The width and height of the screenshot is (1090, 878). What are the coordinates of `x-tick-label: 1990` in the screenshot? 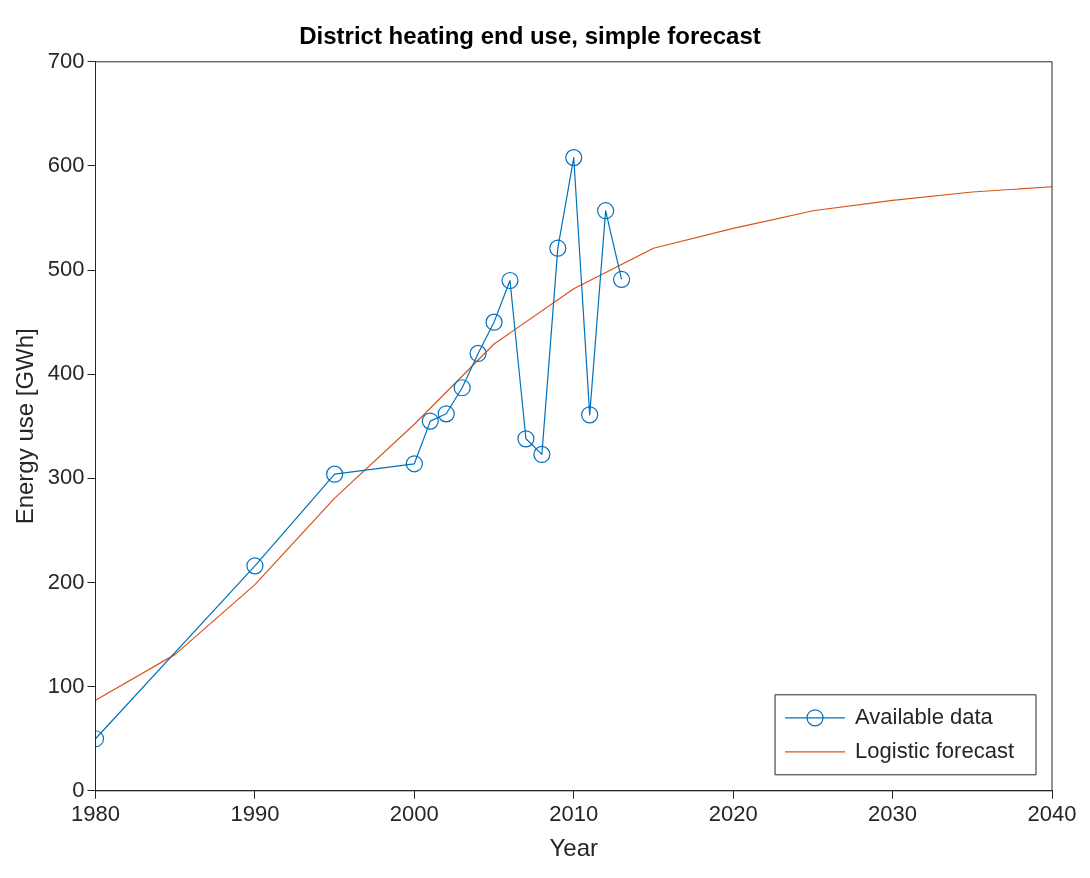 It's located at (255, 814).